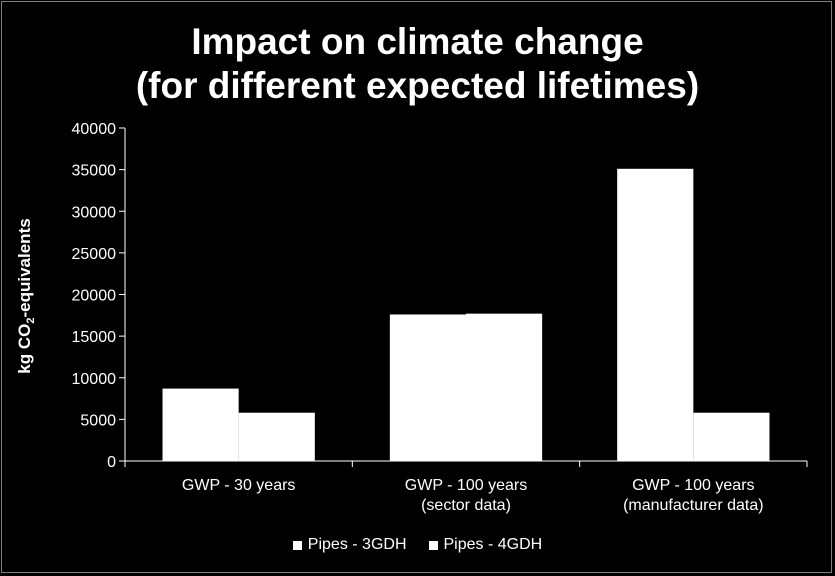  Describe the element at coordinates (111, 462) in the screenshot. I see `y-tick-label: 0` at that location.